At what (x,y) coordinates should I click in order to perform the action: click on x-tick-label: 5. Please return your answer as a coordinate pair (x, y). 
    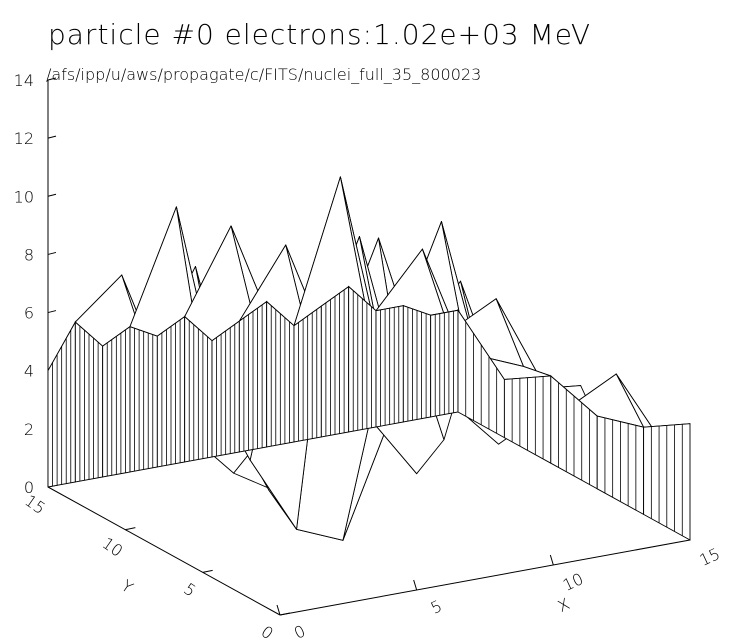
    Looking at the image, I should click on (436, 607).